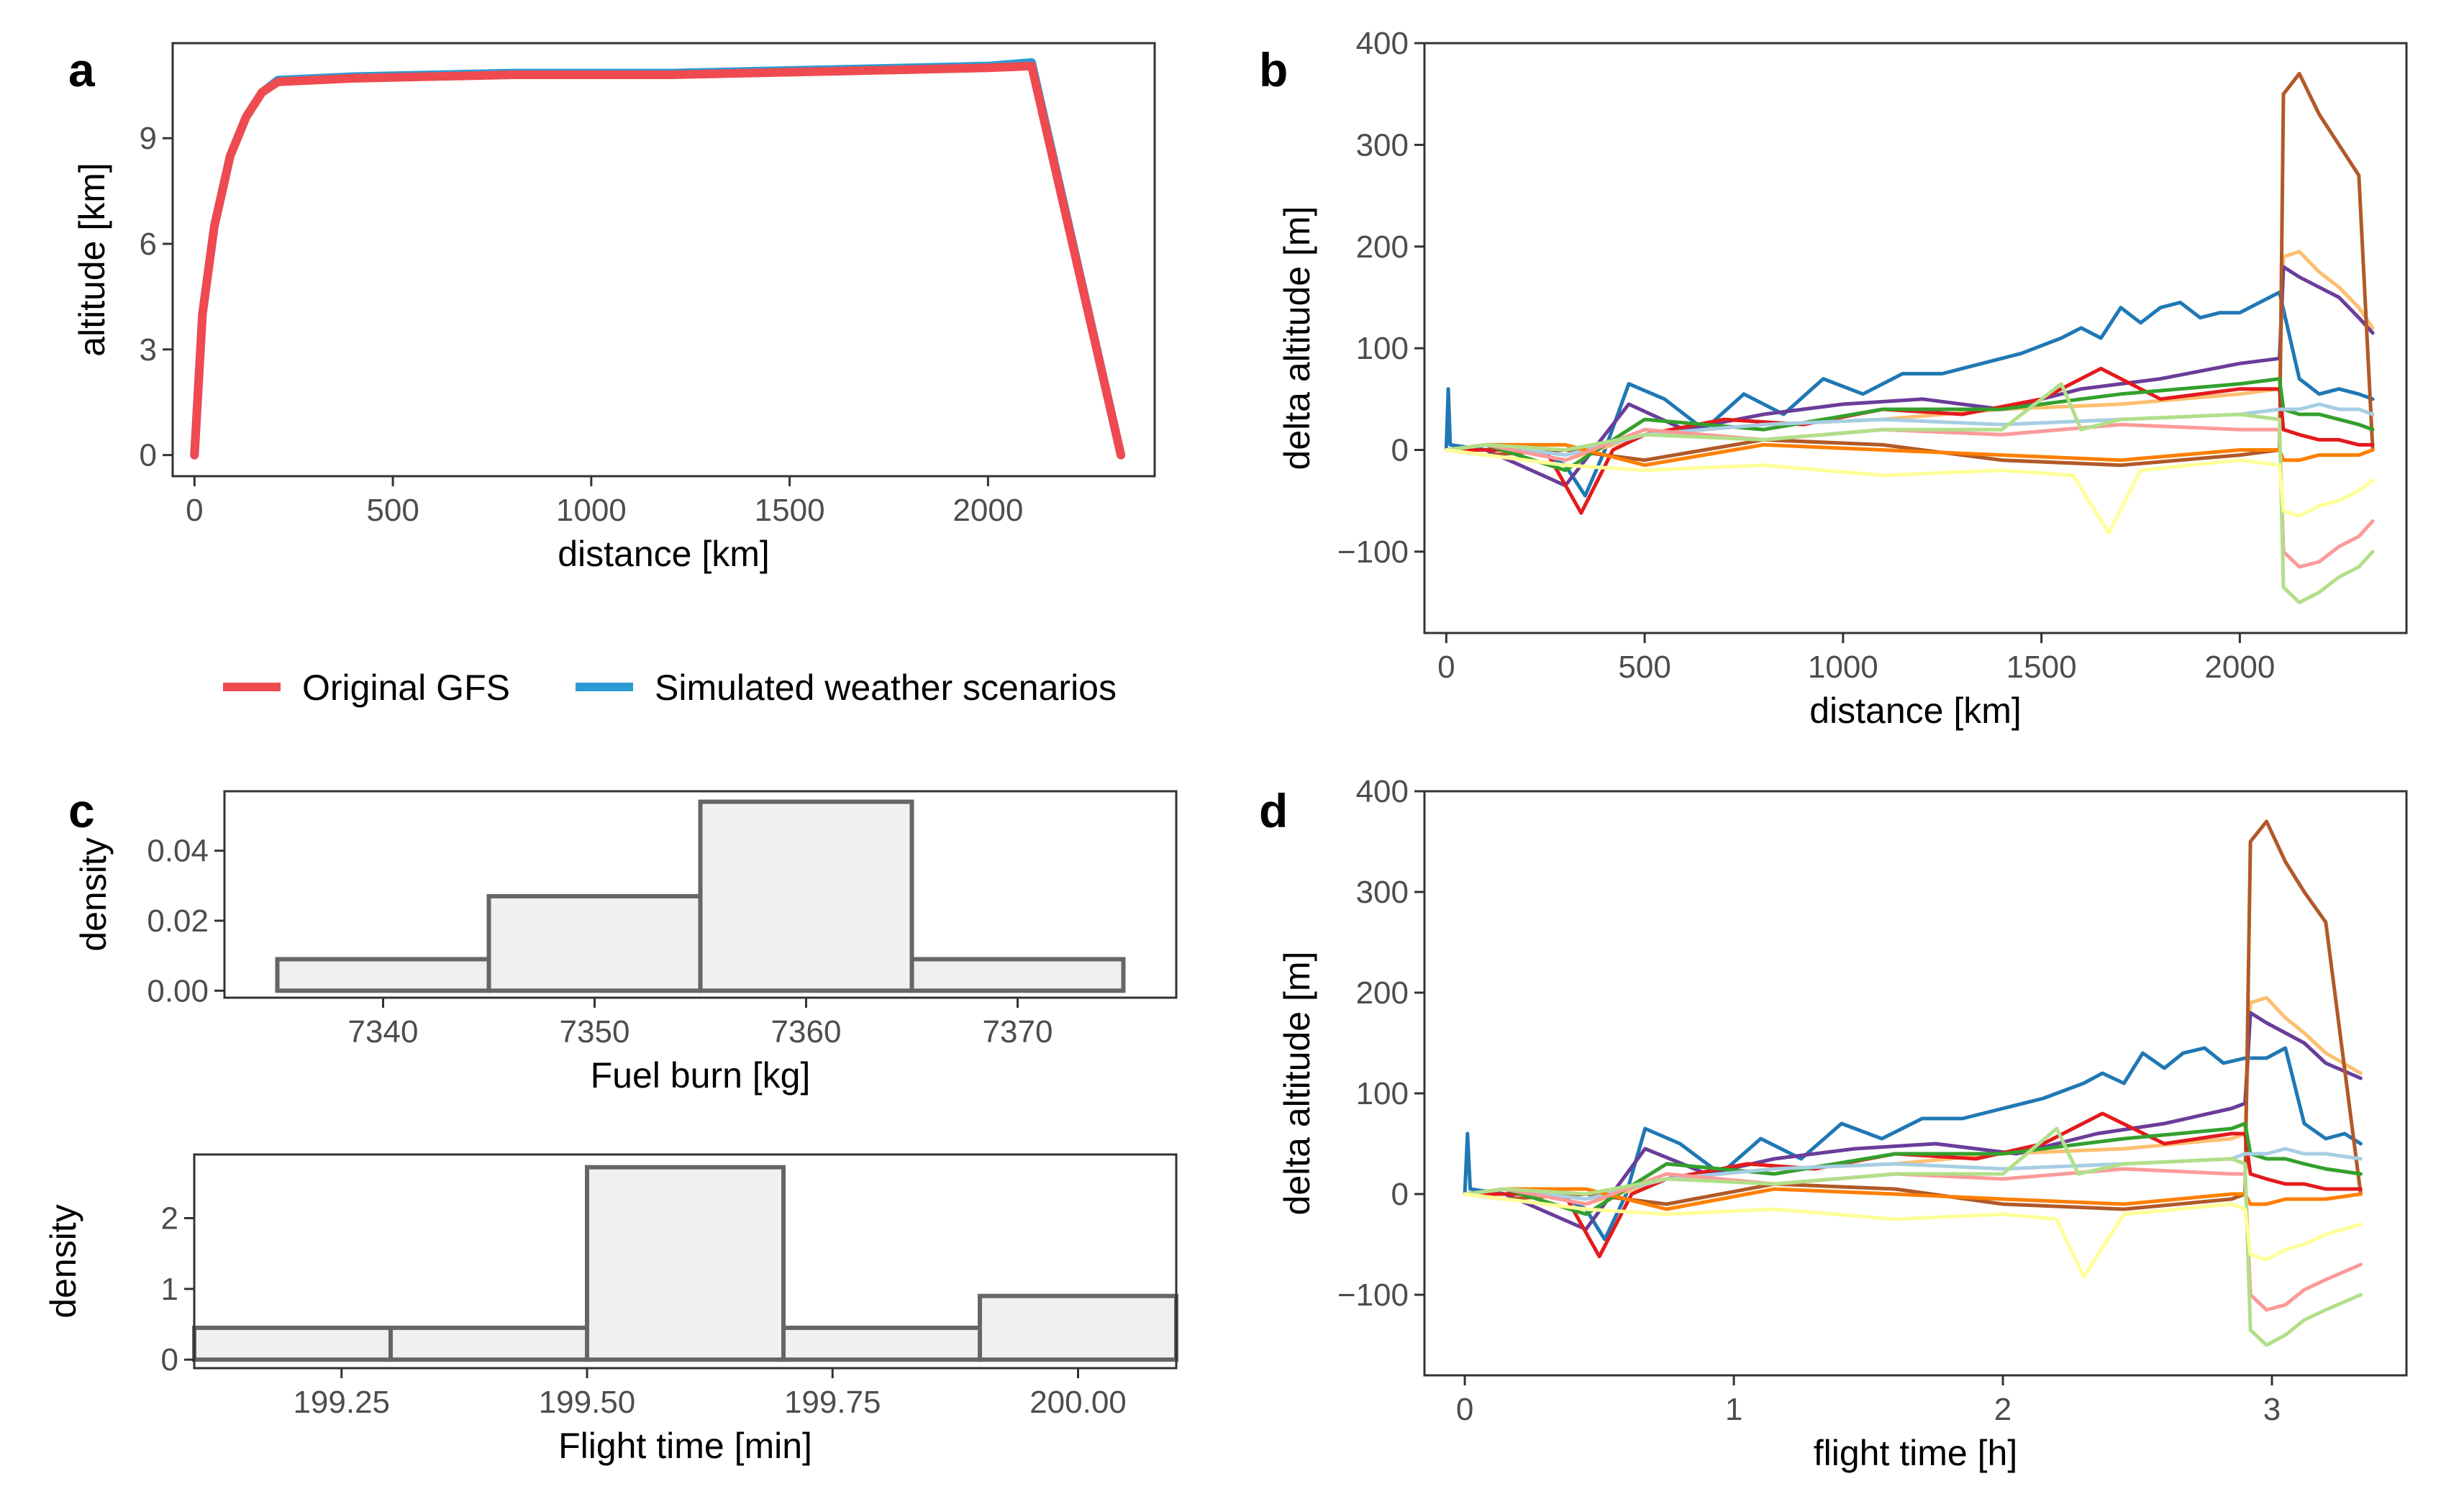  Describe the element at coordinates (148, 138) in the screenshot. I see `y-tick-label: 9` at that location.